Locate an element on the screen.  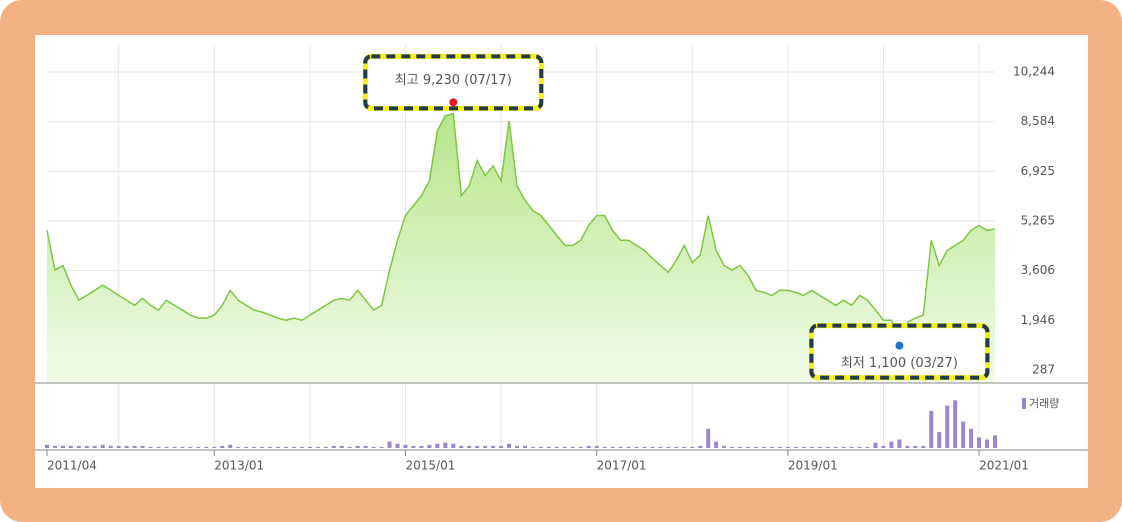
annotation-box-dash is located at coordinates (899, 351).